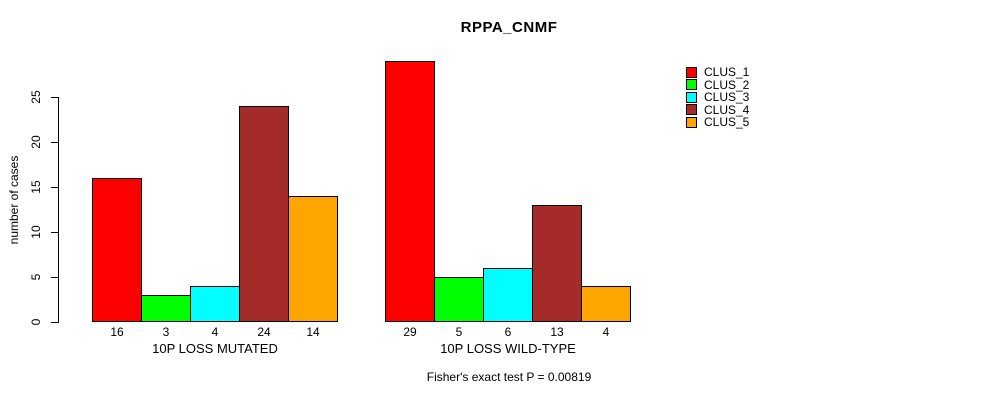 The width and height of the screenshot is (990, 400). I want to click on bar-clus_2-group1, so click(166, 308).